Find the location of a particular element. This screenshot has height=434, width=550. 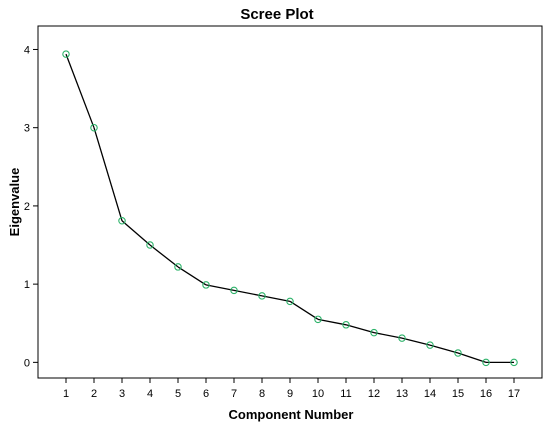

x-tick-label-14: 14 is located at coordinates (430, 394).